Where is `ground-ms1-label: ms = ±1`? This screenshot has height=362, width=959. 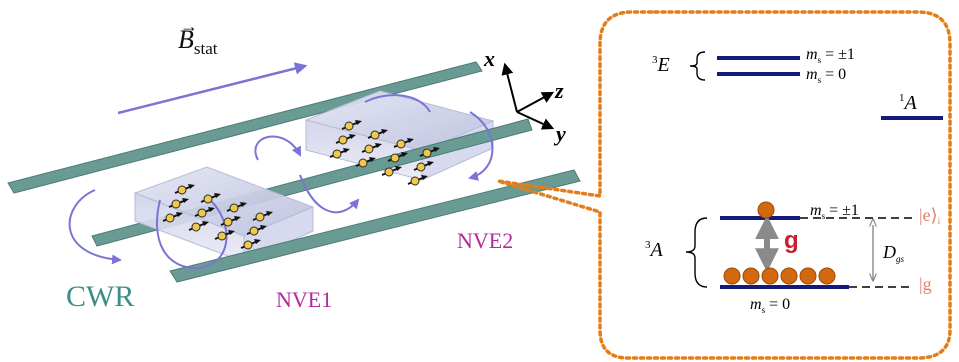
ground-ms1-label: ms = ±1 is located at coordinates (834, 211).